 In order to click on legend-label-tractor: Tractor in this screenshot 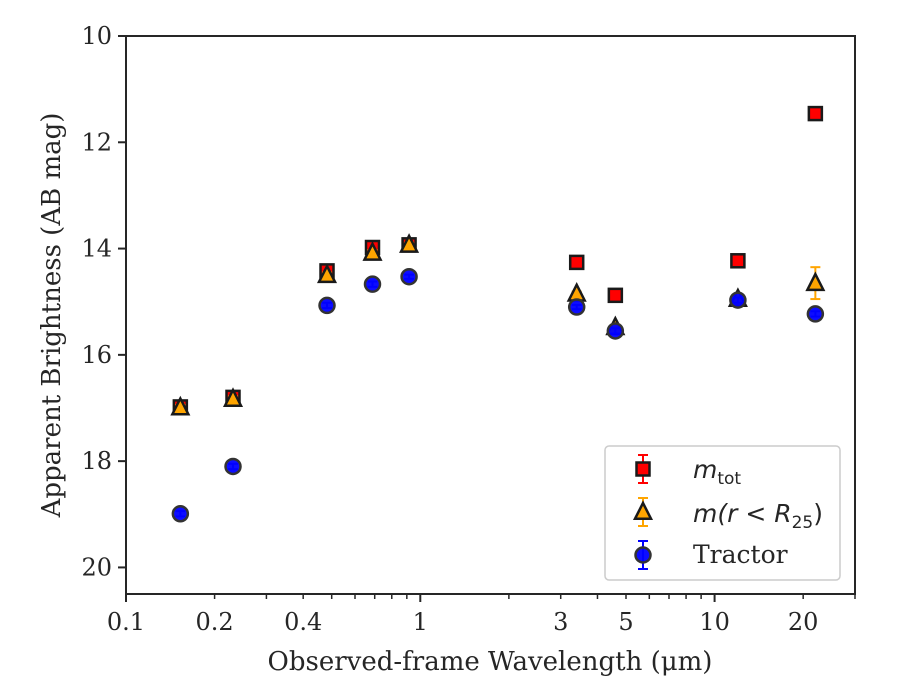, I will do `click(740, 554)`.